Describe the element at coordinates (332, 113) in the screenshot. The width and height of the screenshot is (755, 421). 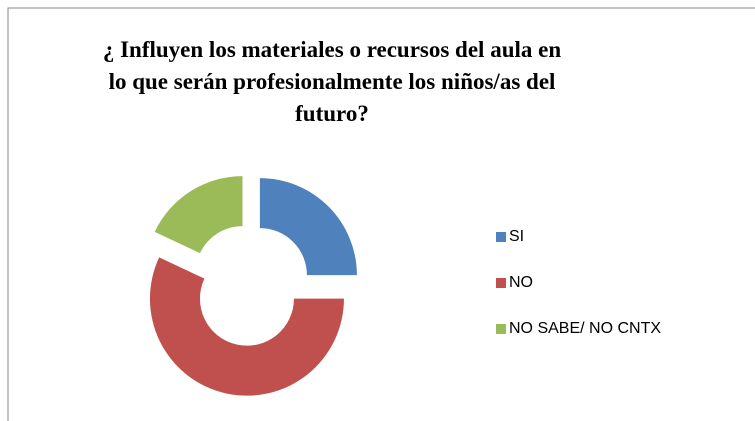
I see `chart-title: futuro?` at that location.